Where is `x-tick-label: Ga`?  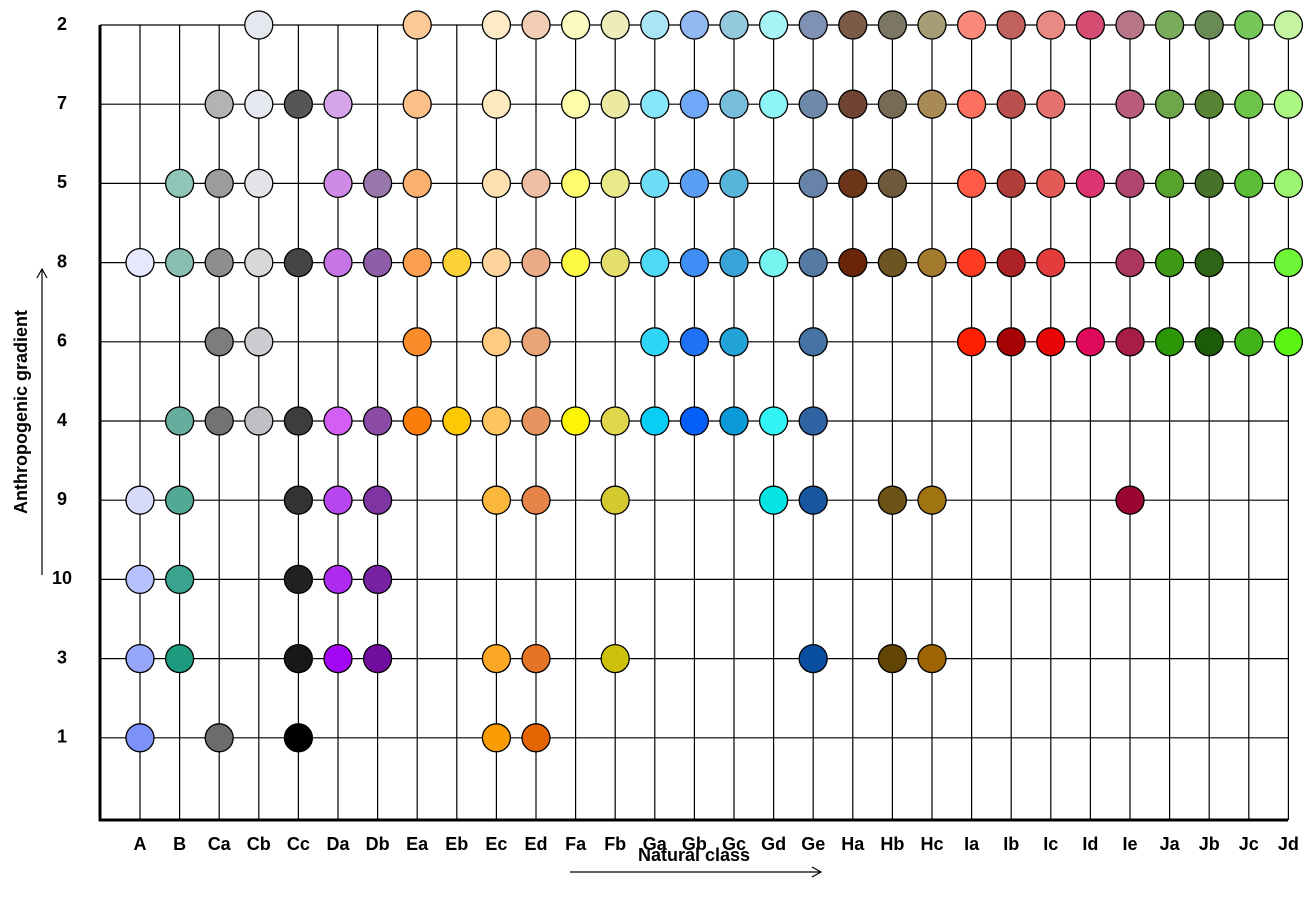
x-tick-label: Ga is located at coordinates (655, 844).